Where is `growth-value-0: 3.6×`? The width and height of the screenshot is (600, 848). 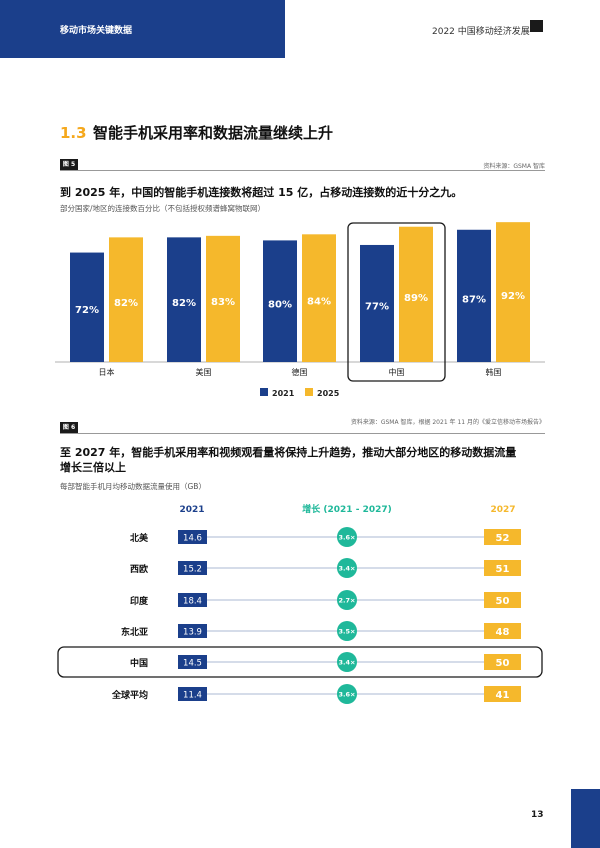
growth-value-0: 3.6× is located at coordinates (347, 538).